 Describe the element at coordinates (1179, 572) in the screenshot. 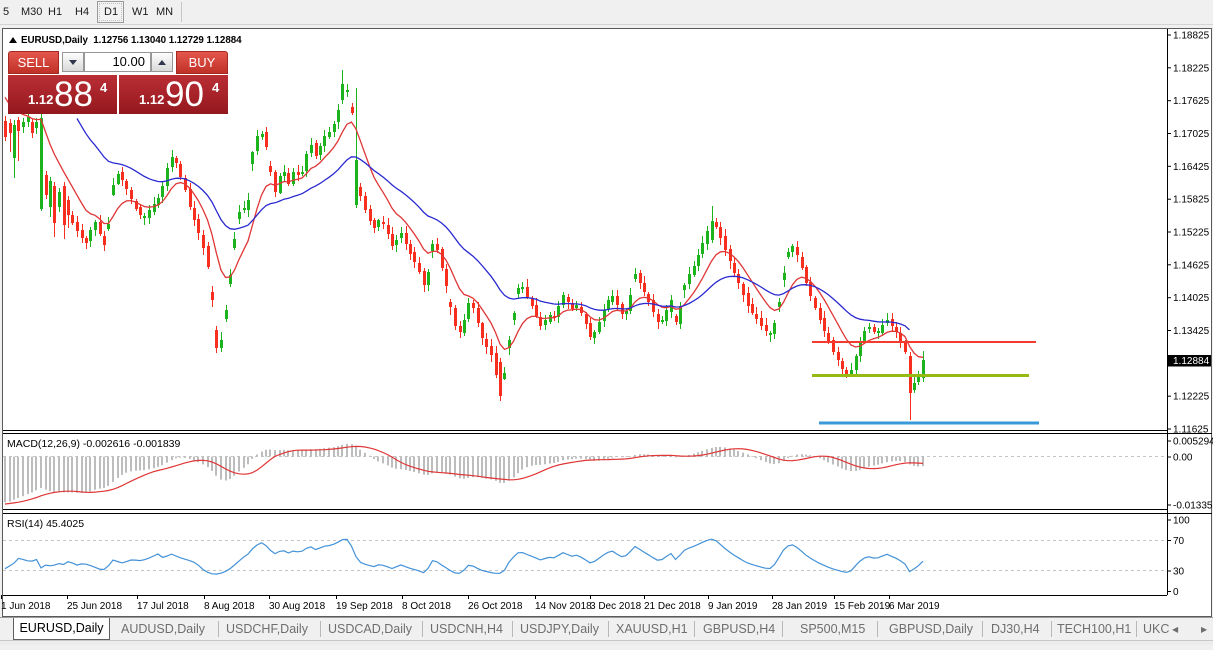

I see `svg-text: 30` at that location.